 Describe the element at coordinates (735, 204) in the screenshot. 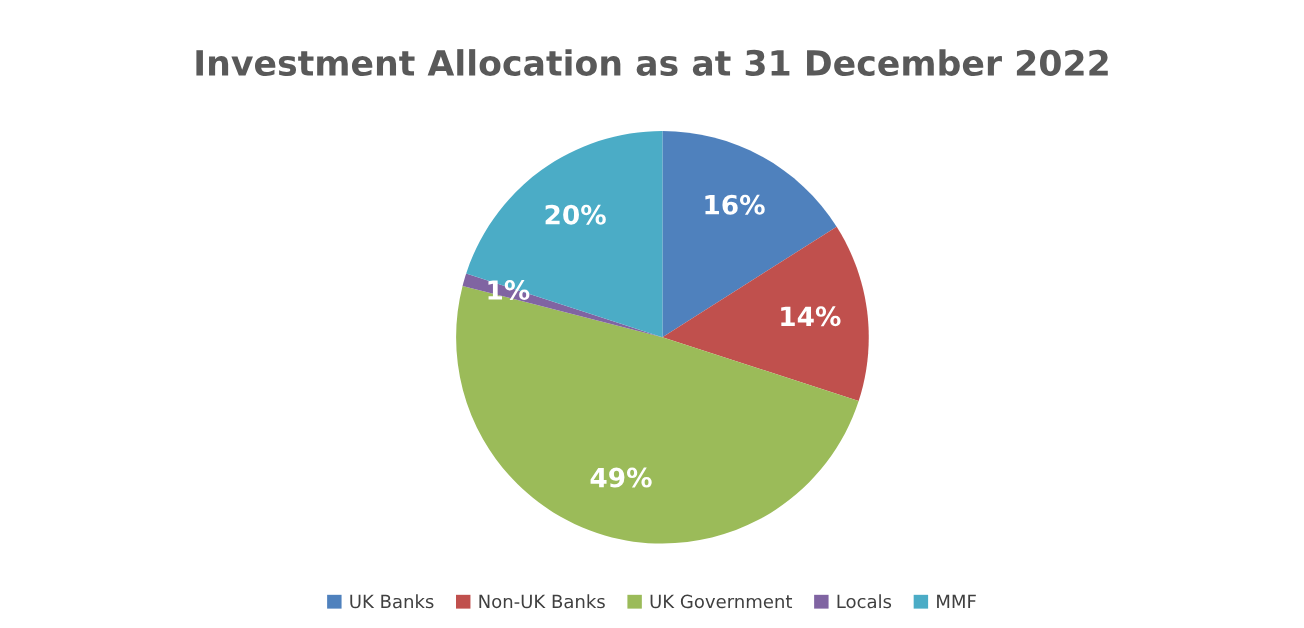

I see `data-label: 16%` at that location.